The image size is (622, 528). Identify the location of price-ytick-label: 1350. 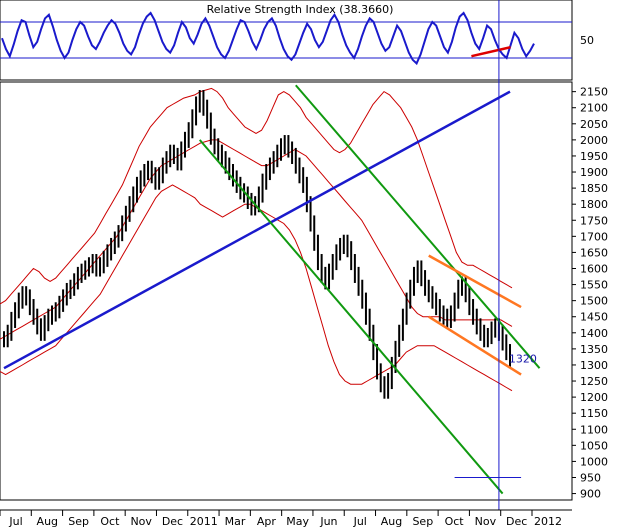
(594, 349).